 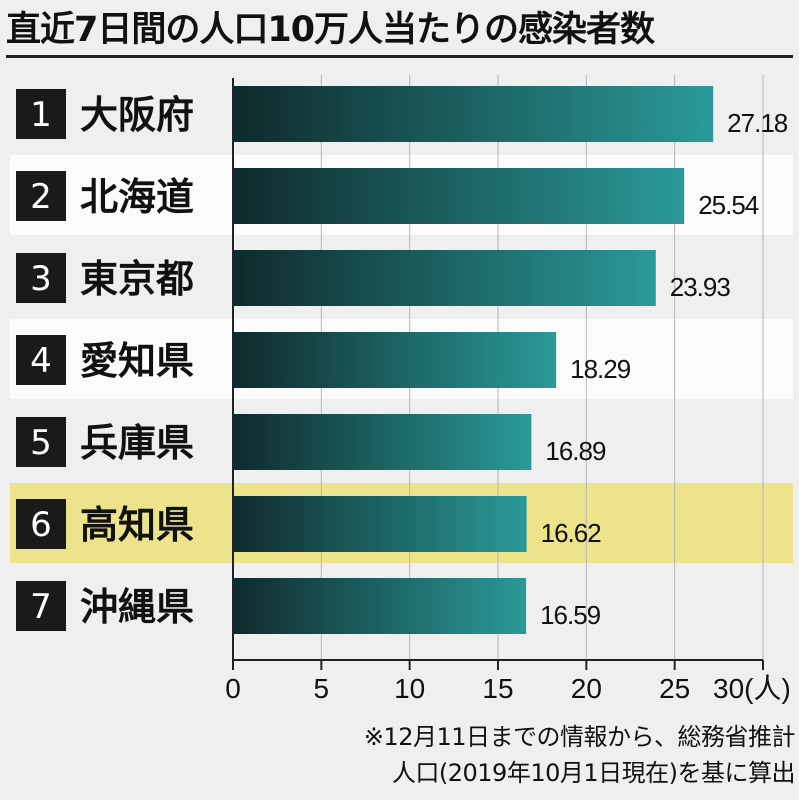 I want to click on x-tick-label: 0, so click(x=233, y=688).